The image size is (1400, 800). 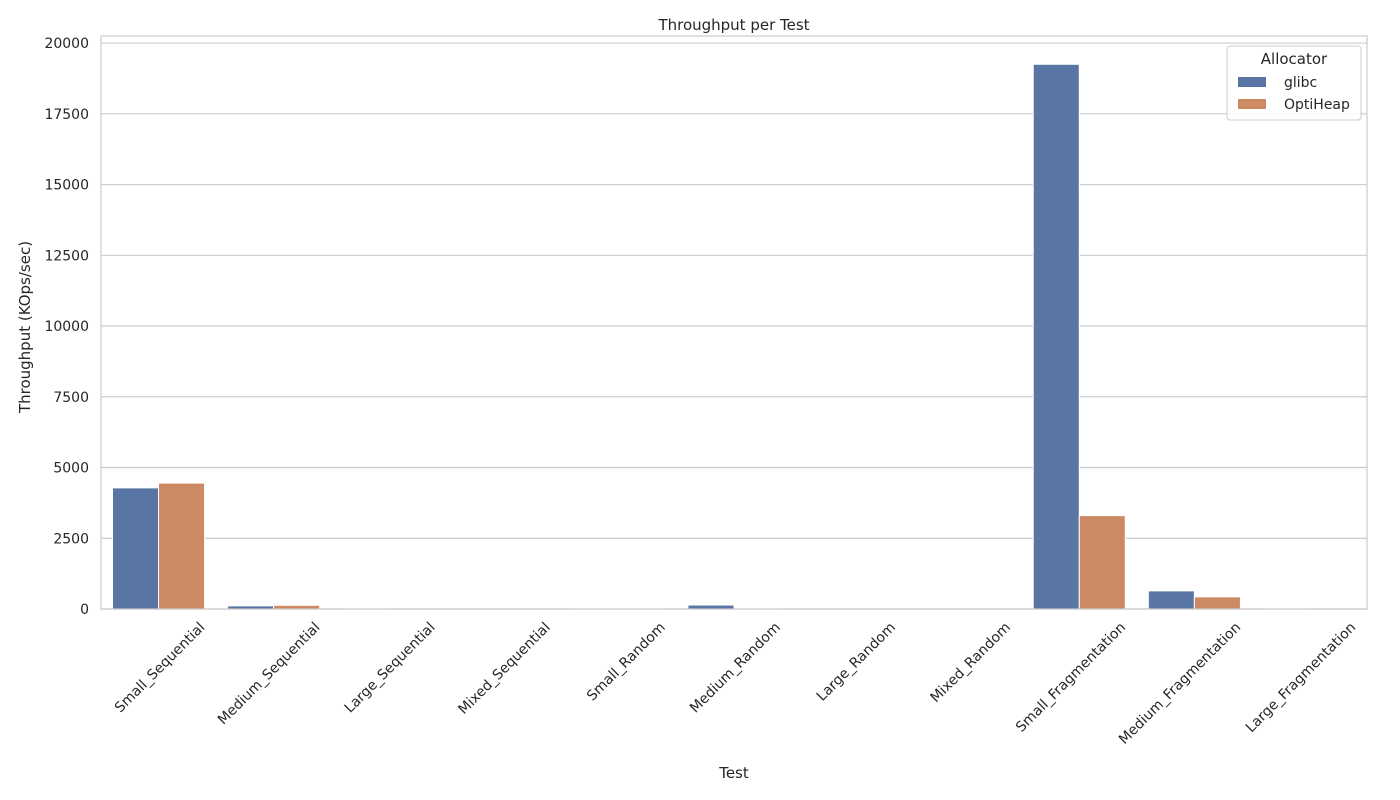 What do you see at coordinates (1300, 83) in the screenshot?
I see `legend-label-glibc: glibc` at bounding box center [1300, 83].